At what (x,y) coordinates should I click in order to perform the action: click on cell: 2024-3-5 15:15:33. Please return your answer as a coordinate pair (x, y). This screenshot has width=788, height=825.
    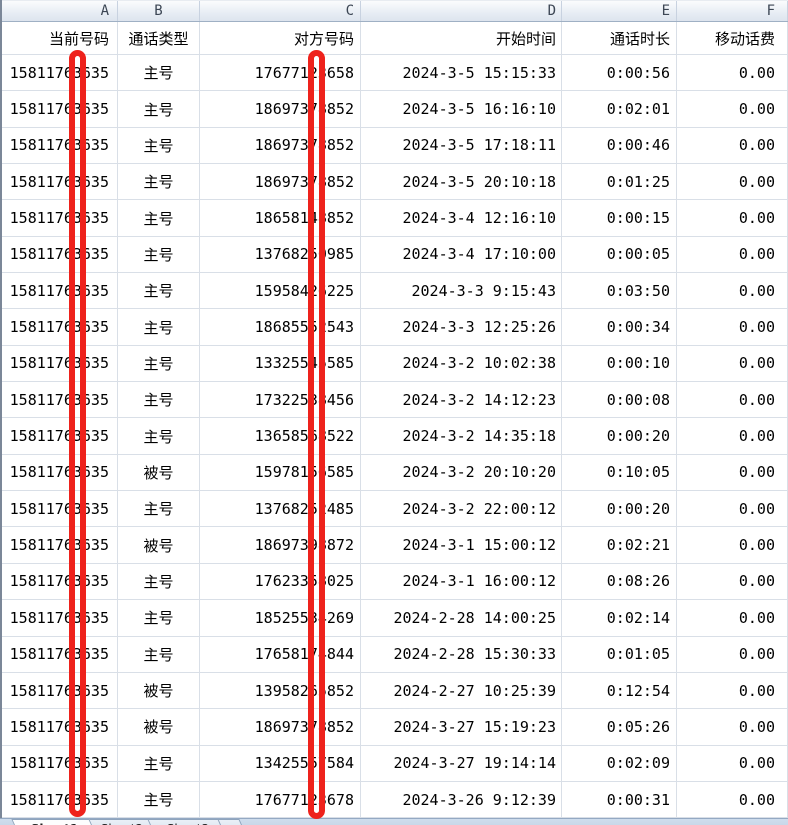
    Looking at the image, I should click on (461, 73).